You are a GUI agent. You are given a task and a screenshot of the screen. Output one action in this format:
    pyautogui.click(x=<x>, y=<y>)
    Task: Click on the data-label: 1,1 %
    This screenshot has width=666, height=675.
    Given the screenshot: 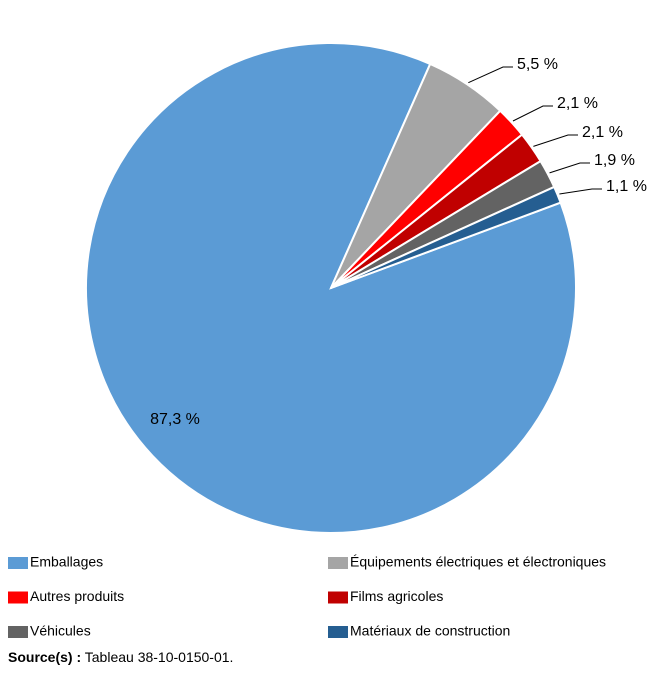 What is the action you would take?
    pyautogui.click(x=626, y=186)
    